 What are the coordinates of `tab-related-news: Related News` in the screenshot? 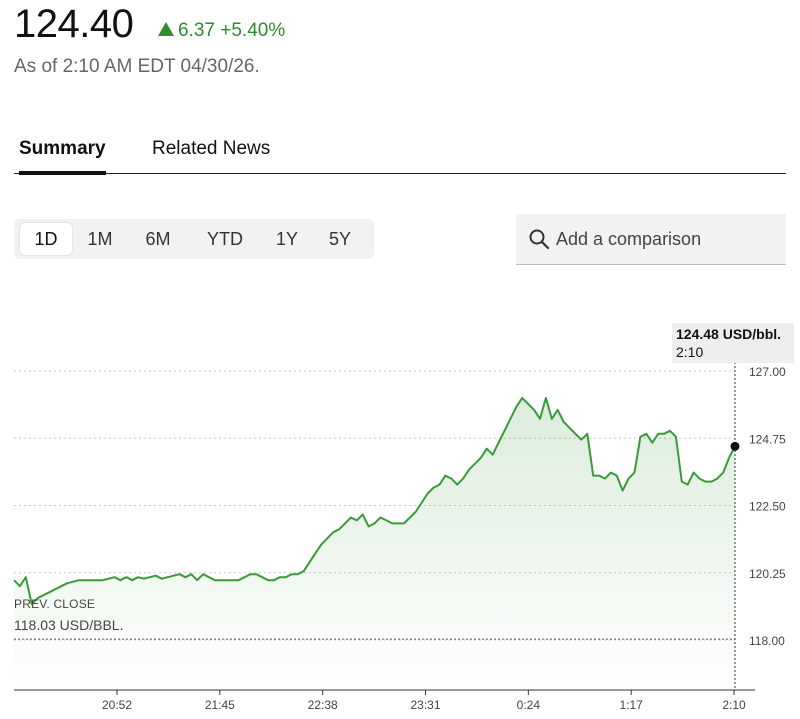 It's located at (211, 148).